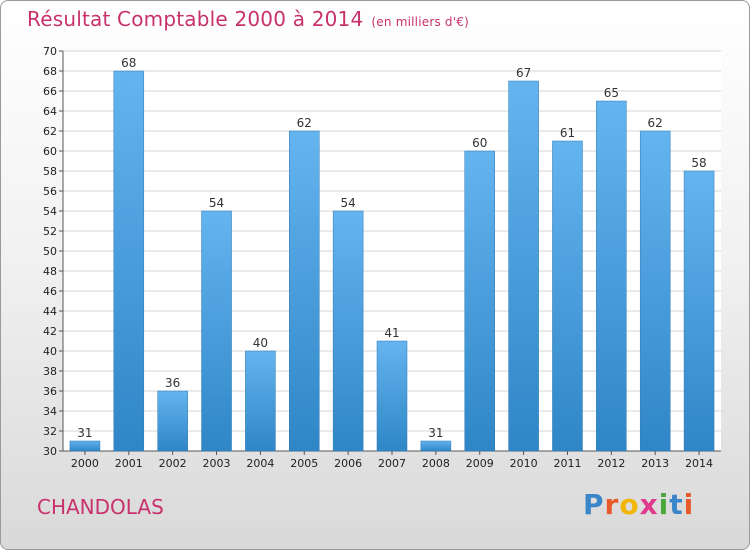  What do you see at coordinates (50, 351) in the screenshot?
I see `y-tick-label: 40` at bounding box center [50, 351].